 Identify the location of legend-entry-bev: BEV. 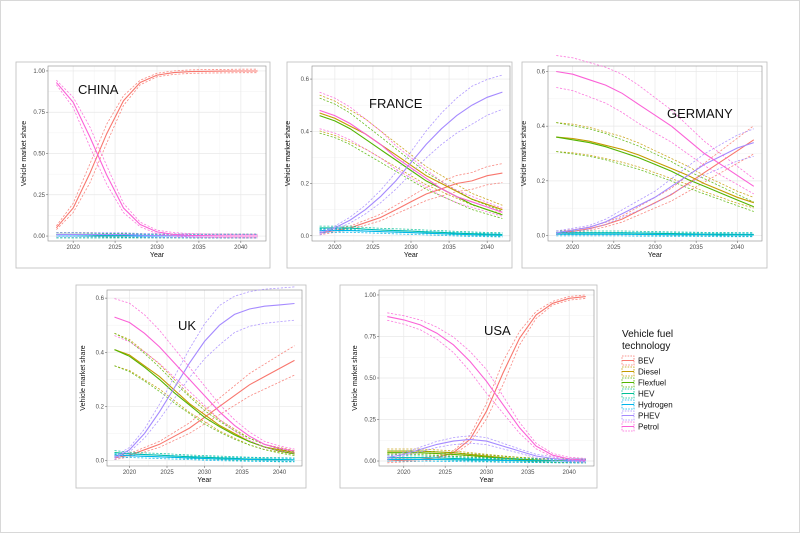
(638, 360).